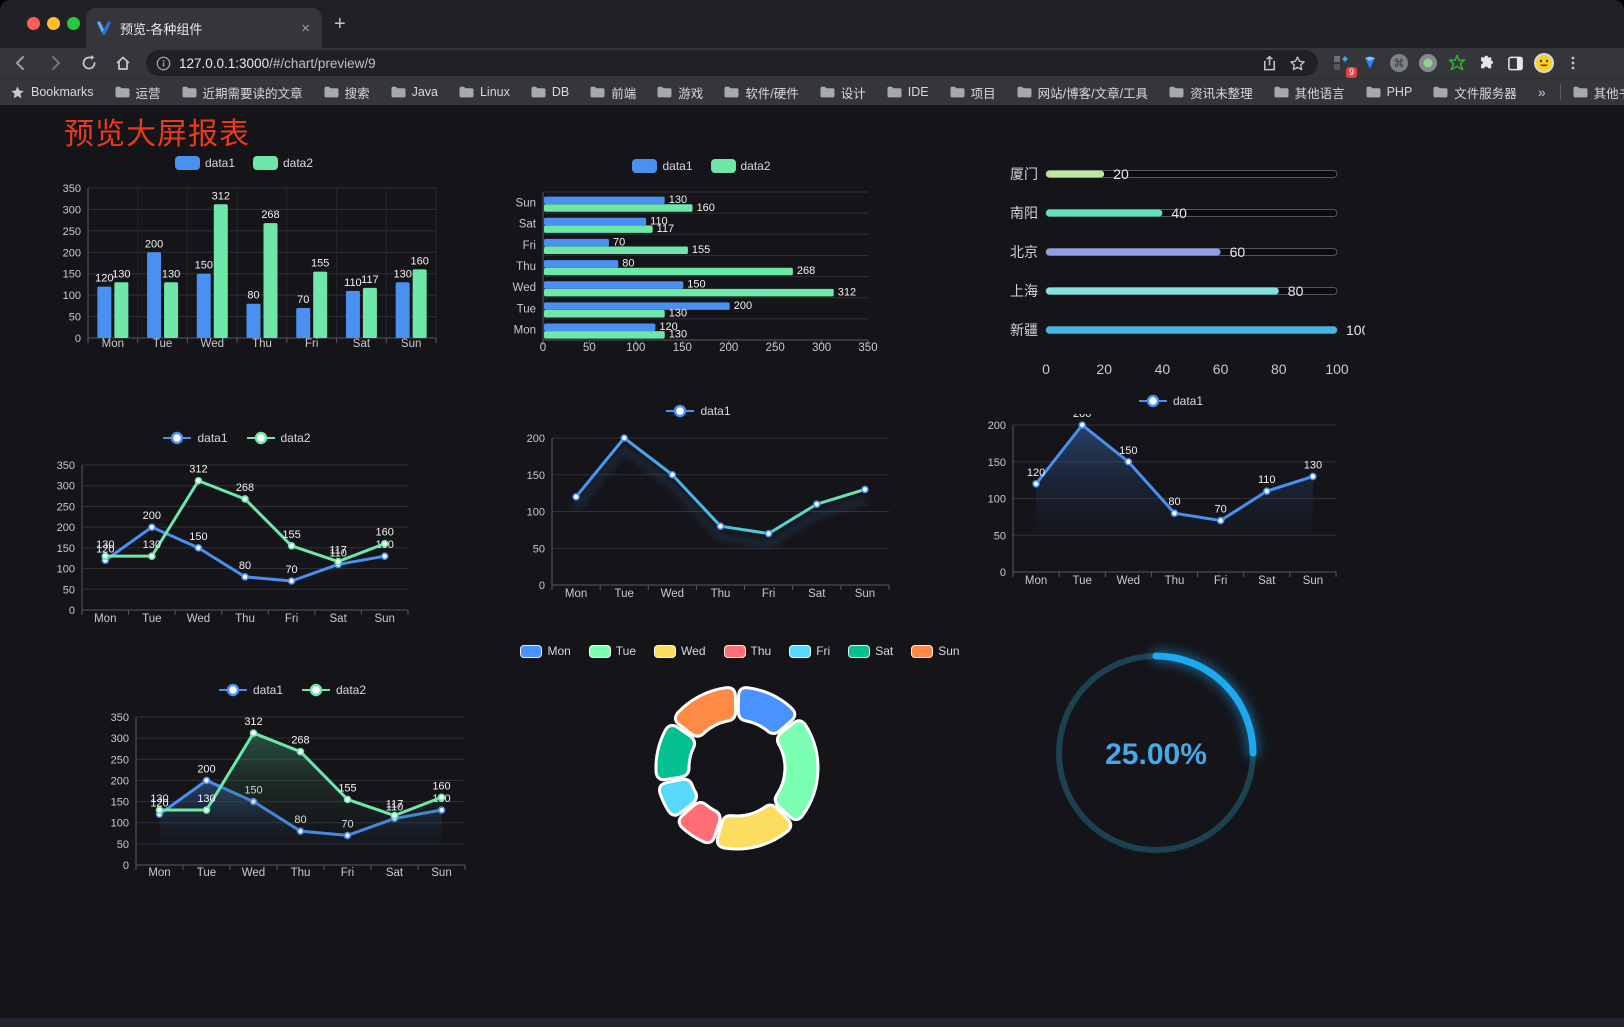 The image size is (1624, 1027). Describe the element at coordinates (414, 92) in the screenshot. I see `bookmark-folder: Java` at that location.